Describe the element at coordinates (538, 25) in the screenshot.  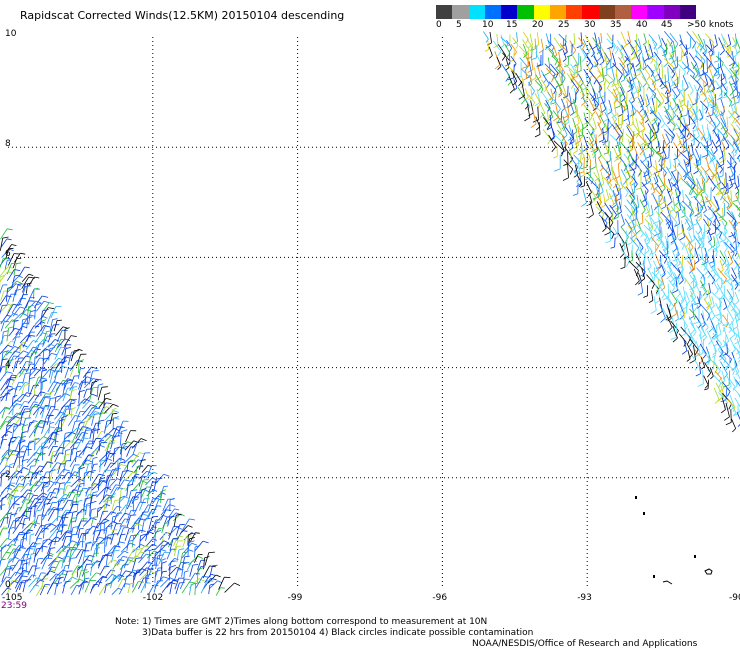
I see `colorbar-tick-label: 20` at that location.